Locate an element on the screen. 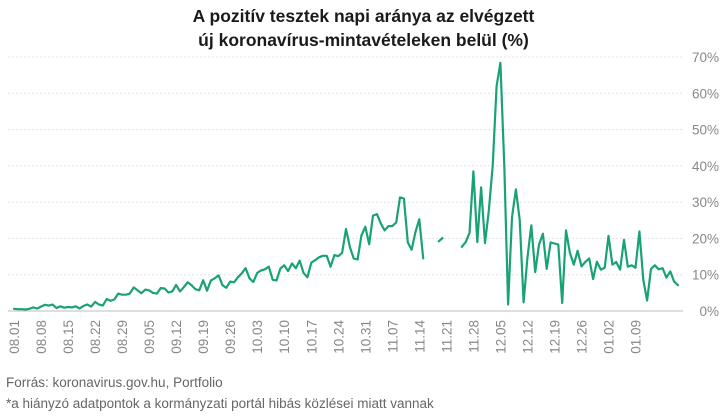  y-tick-label: 40% is located at coordinates (705, 166).